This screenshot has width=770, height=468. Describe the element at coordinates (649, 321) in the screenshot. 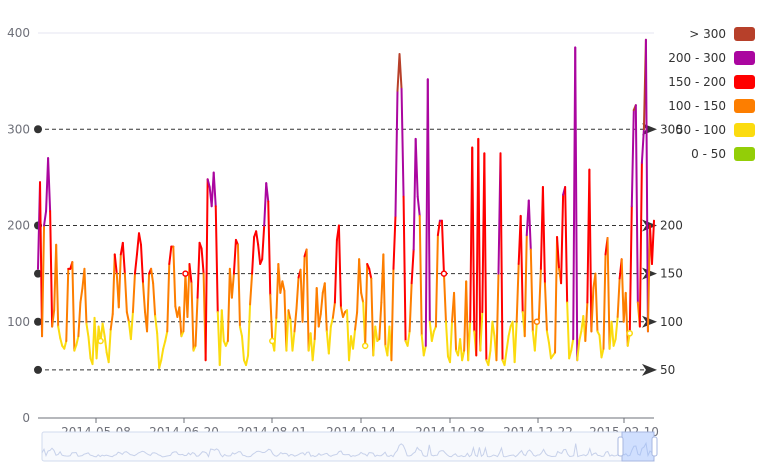

I see `mark-line-arrow` at that location.